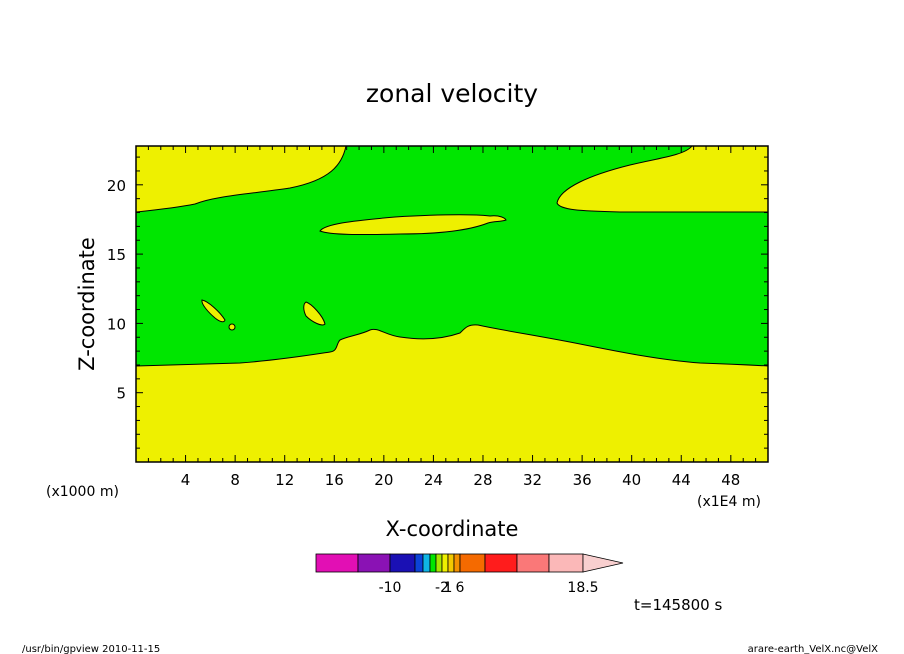 The image size is (904, 654). I want to click on upper-right-yellow-region, so click(662, 179).